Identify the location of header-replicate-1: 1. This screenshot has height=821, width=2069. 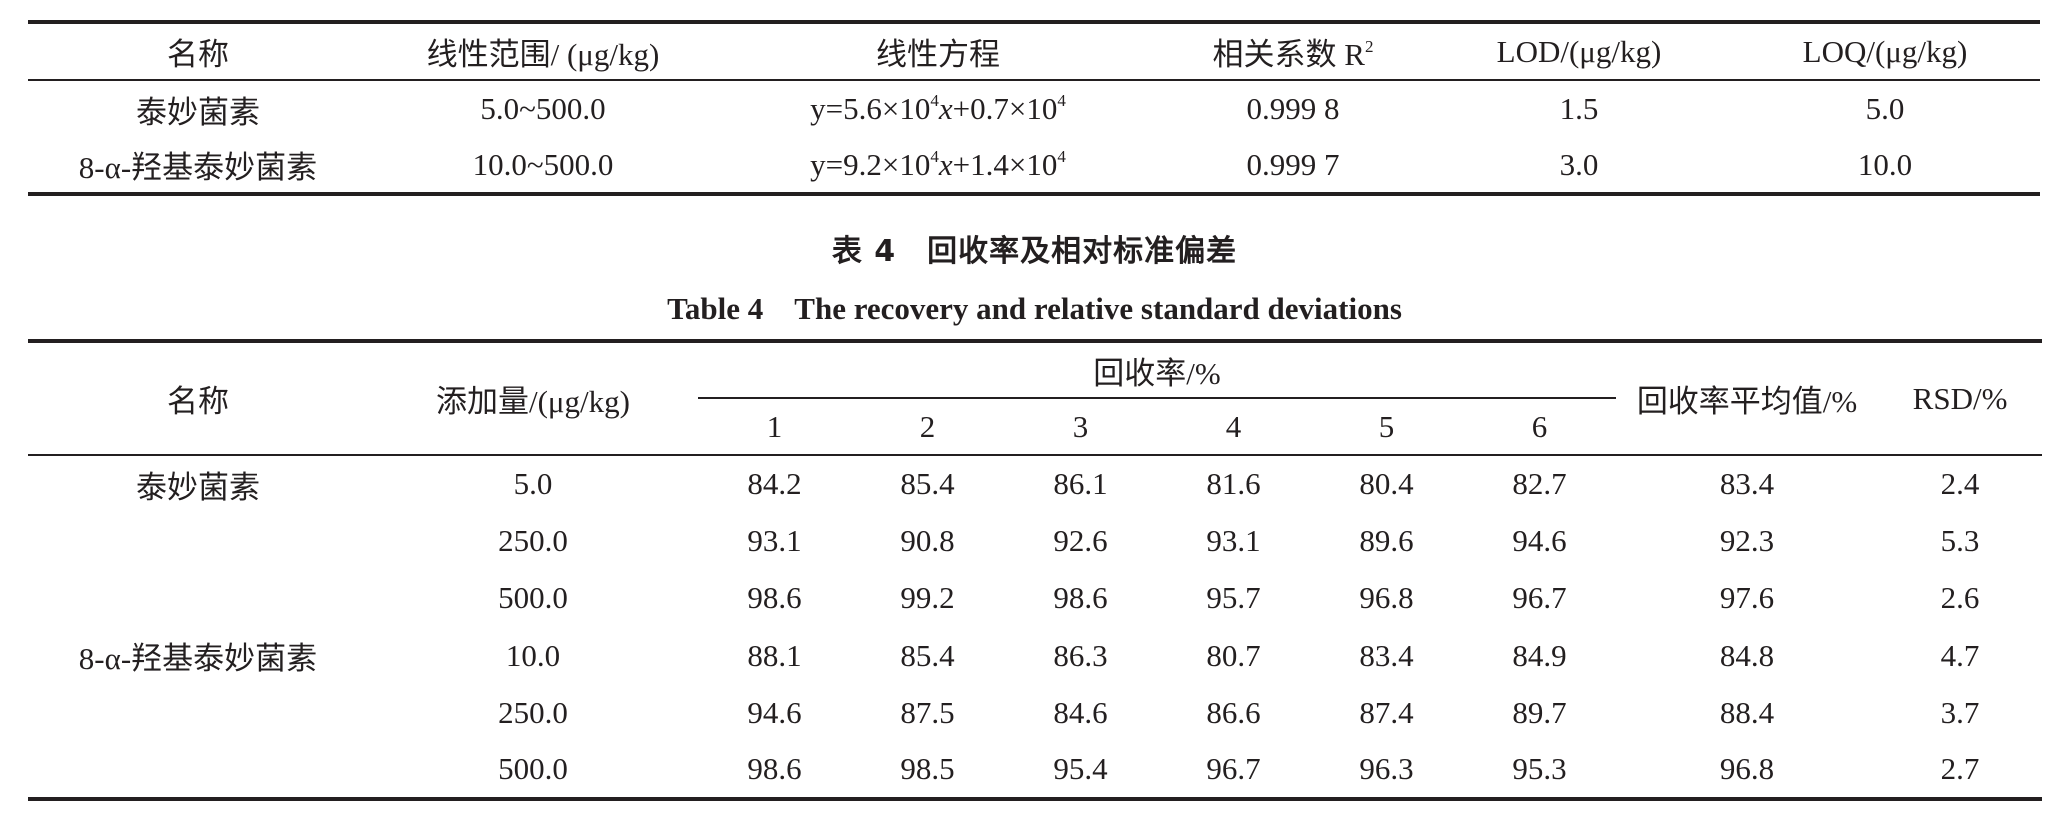
(774, 426).